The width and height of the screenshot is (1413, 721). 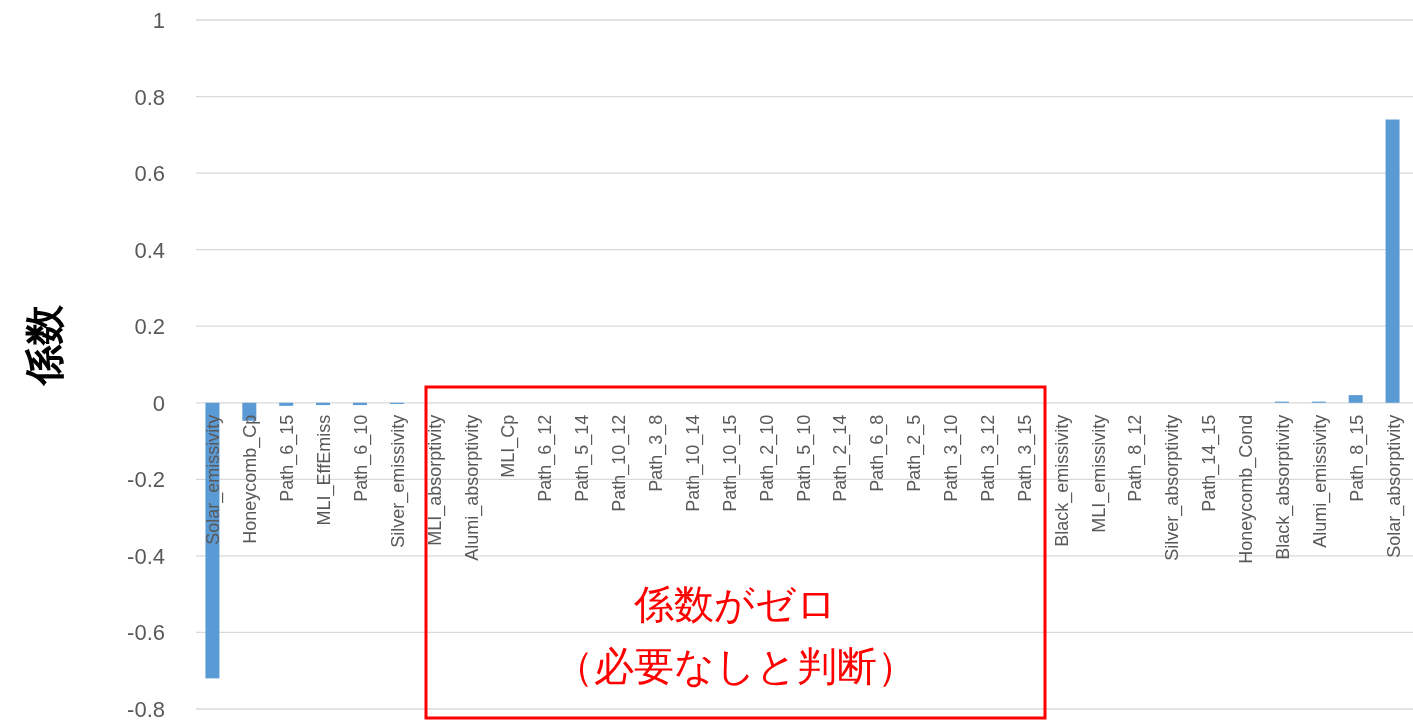 What do you see at coordinates (952, 458) in the screenshot?
I see `x-tick-label: Path_3_10` at bounding box center [952, 458].